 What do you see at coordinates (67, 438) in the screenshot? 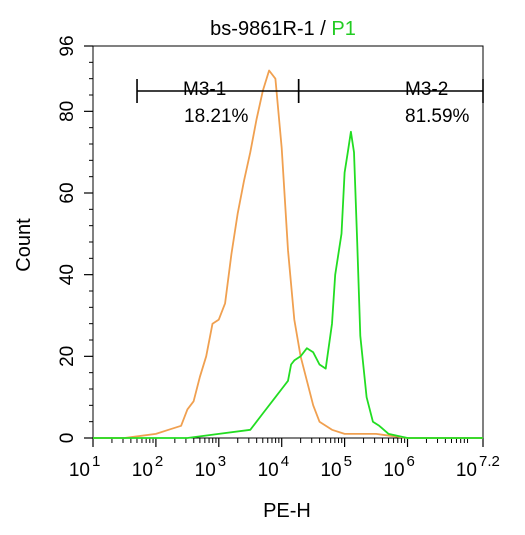
I see `y-tick-label: 0` at bounding box center [67, 438].